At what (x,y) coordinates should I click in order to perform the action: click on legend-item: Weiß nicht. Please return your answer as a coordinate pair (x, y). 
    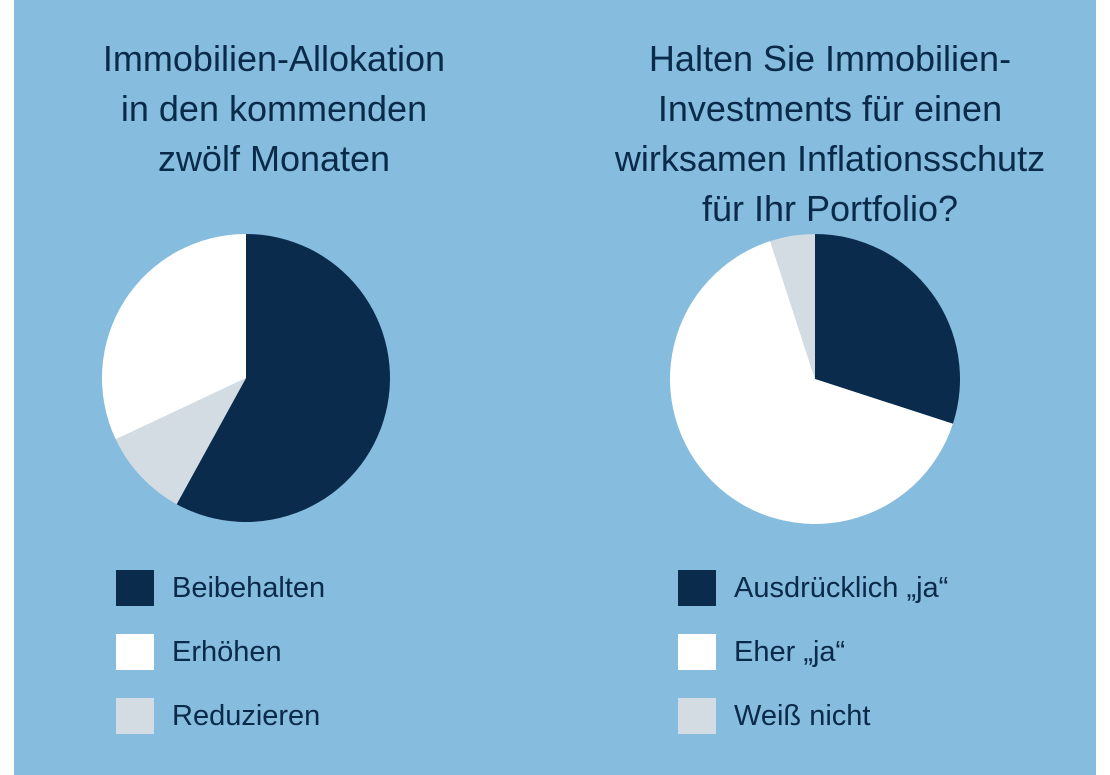
    Looking at the image, I should click on (813, 716).